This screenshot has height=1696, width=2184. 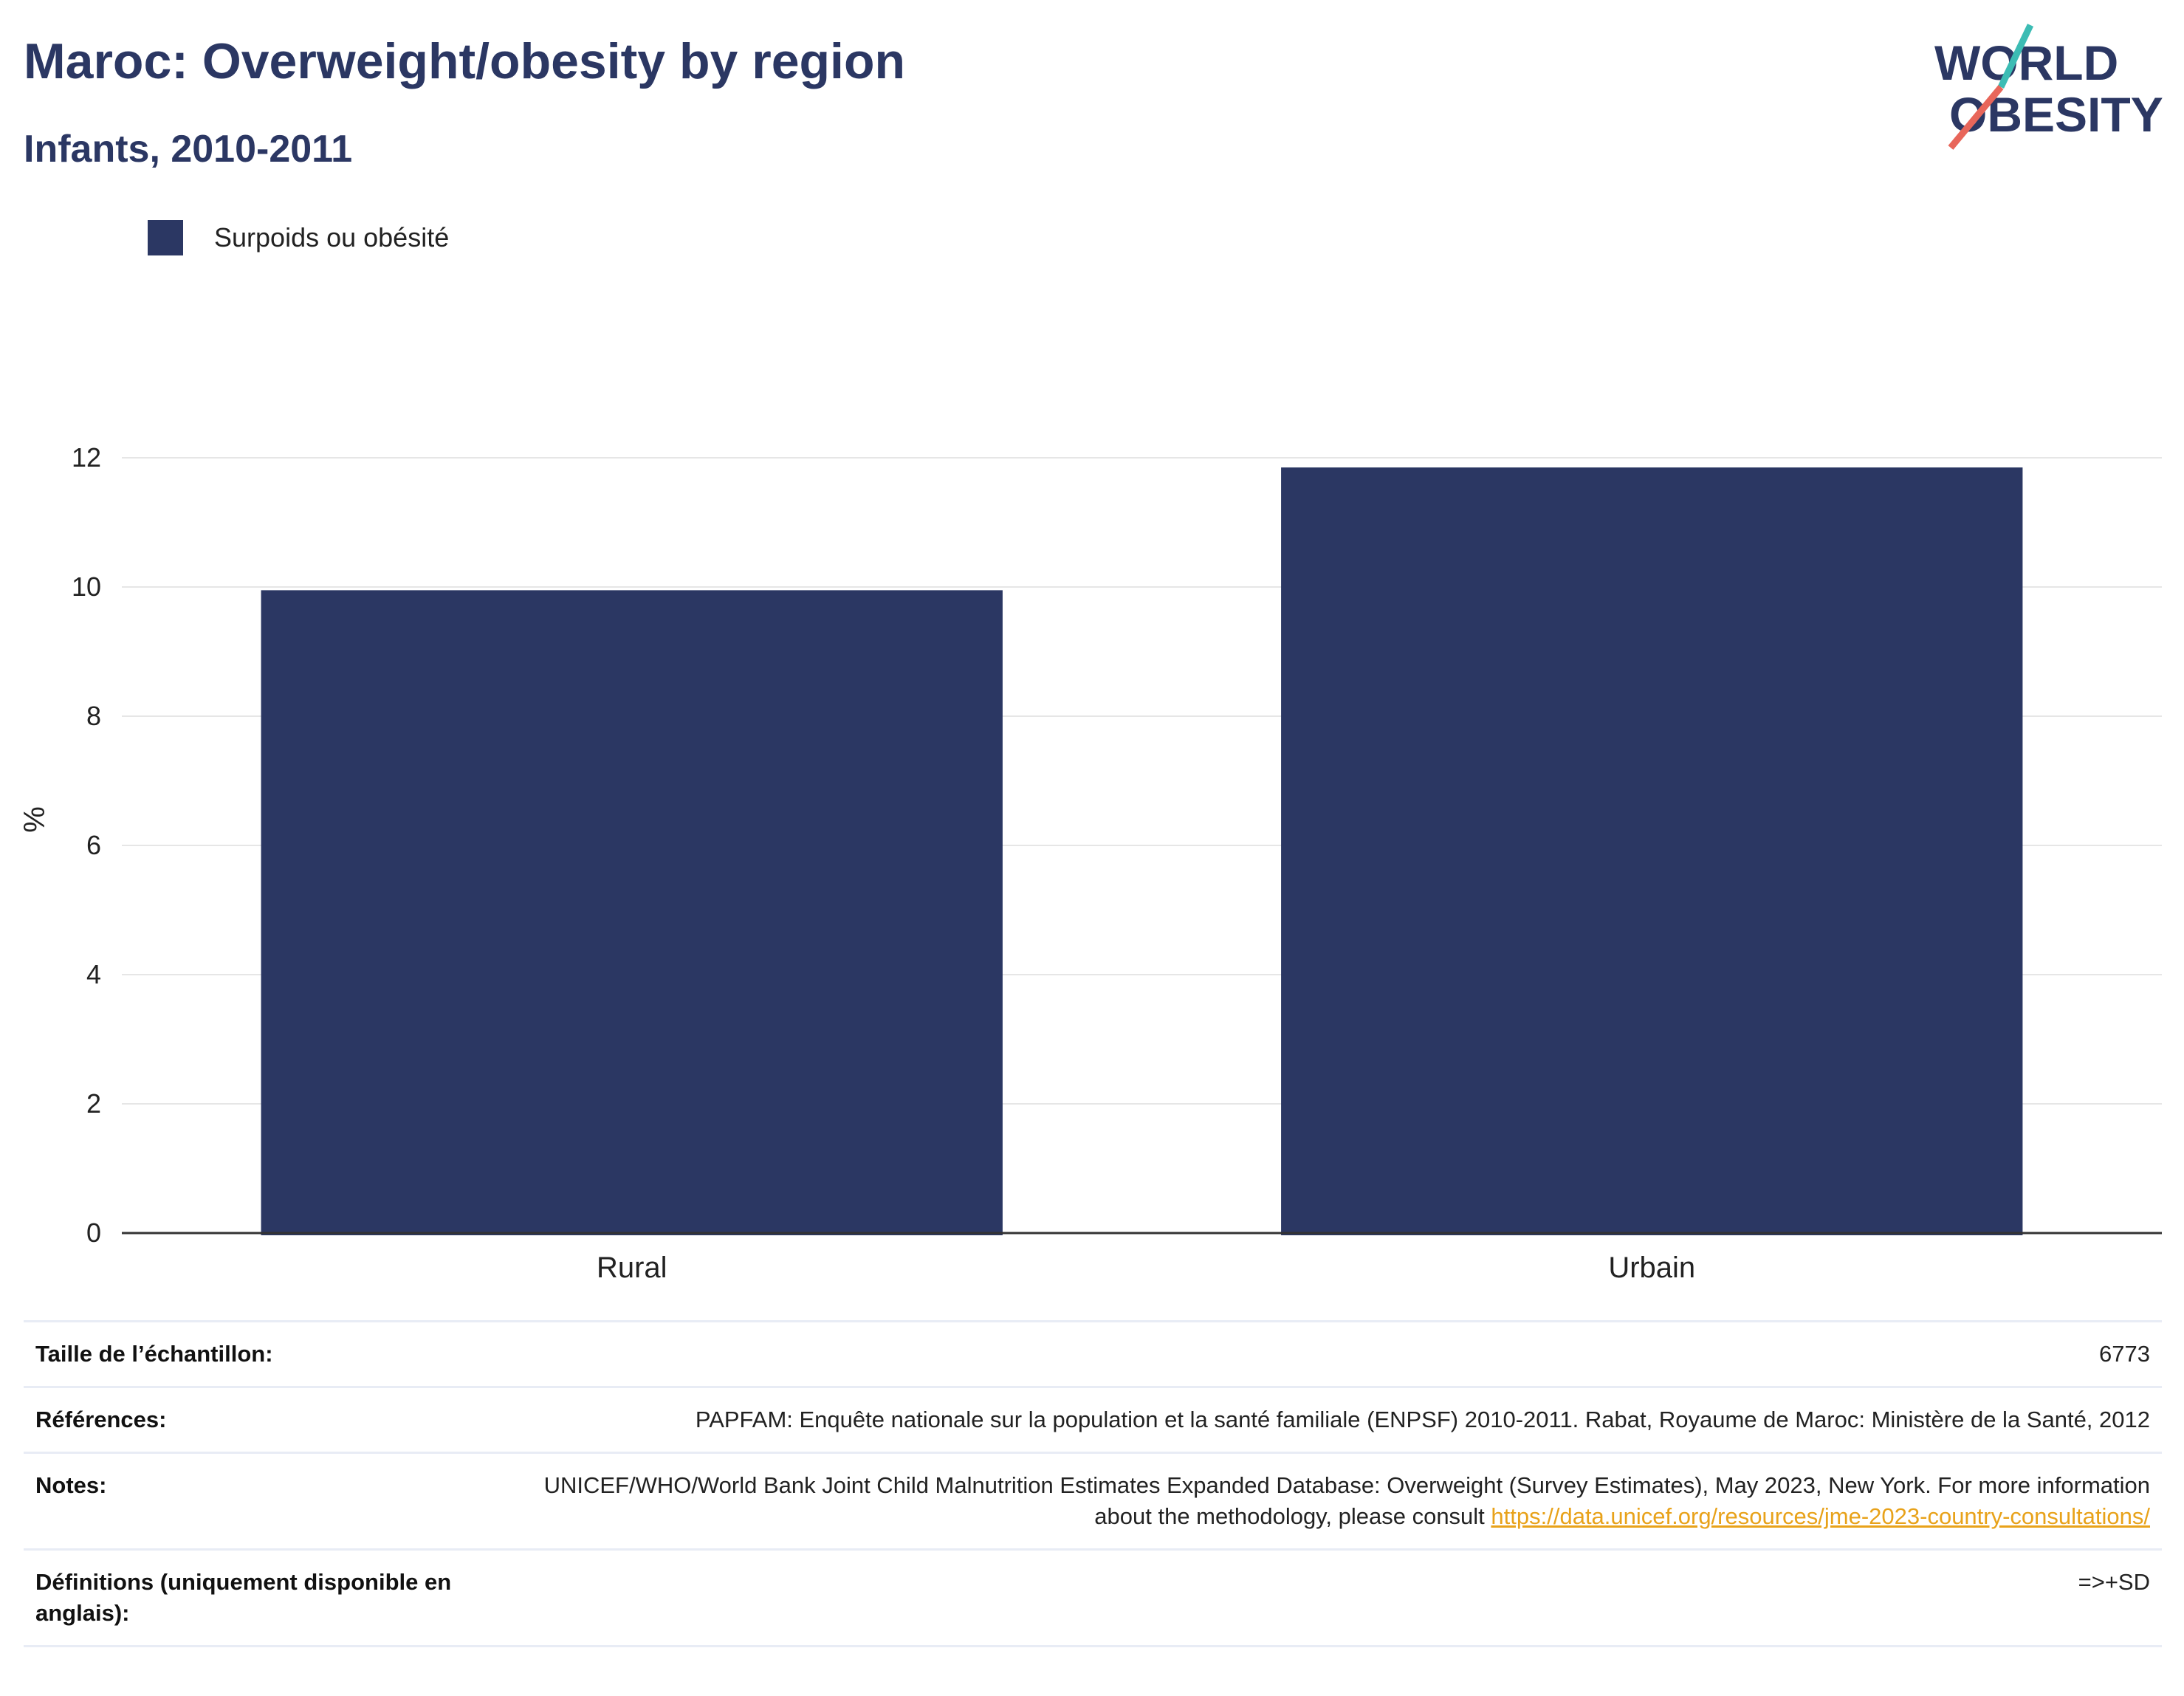 I want to click on chart-subtitle: Infants, 2010-2011, so click(x=189, y=149).